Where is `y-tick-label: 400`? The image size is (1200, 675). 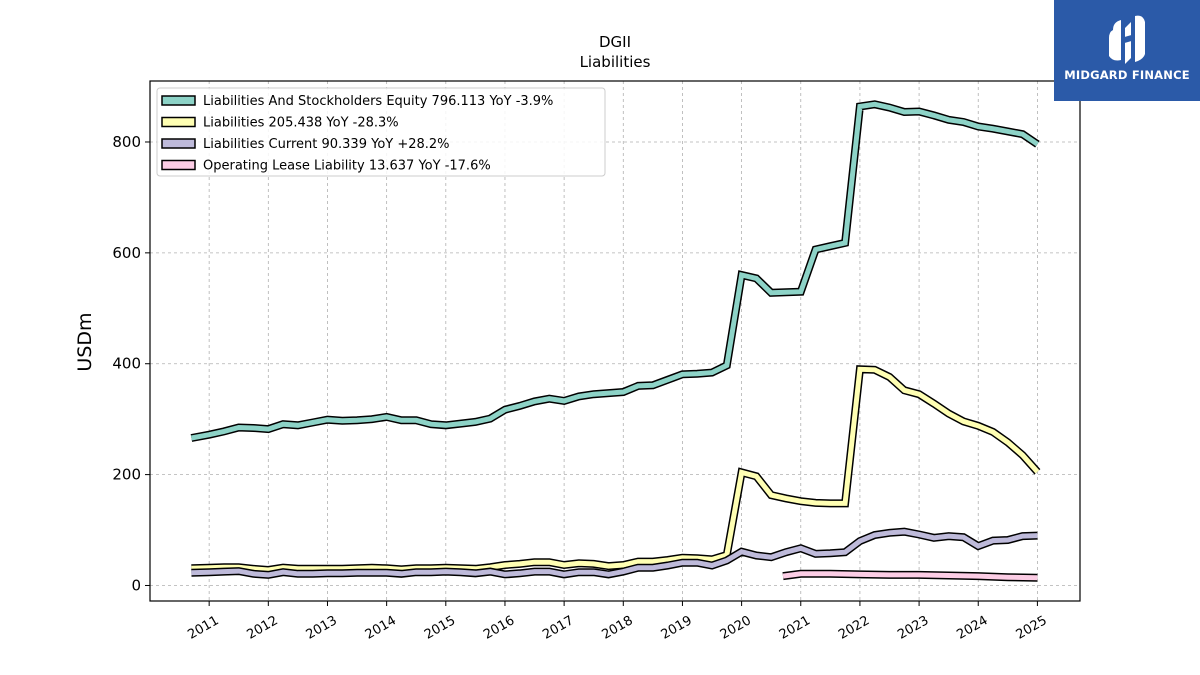 y-tick-label: 400 is located at coordinates (126, 364).